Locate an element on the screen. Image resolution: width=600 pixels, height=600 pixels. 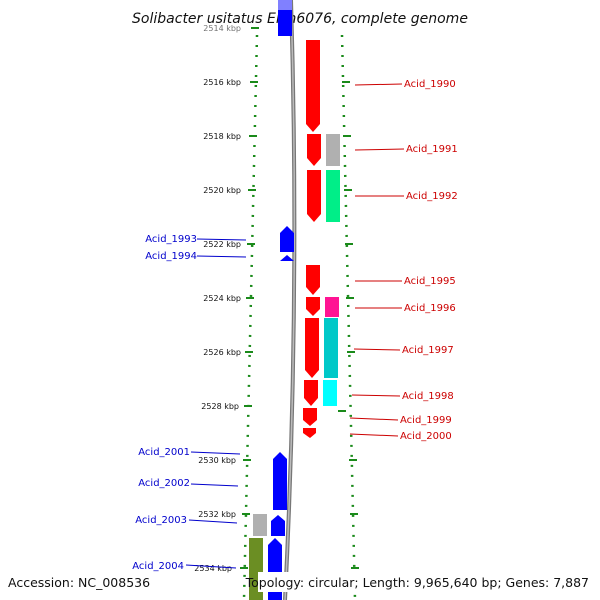
footer-topology-bg is located at coordinates (428, 582).